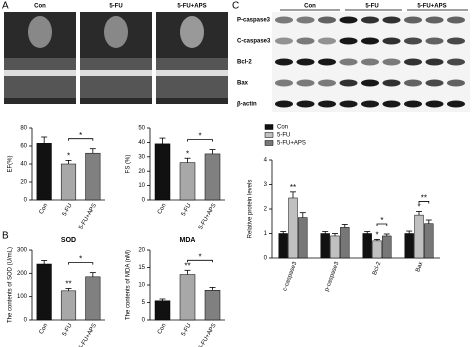  Describe the element at coordinates (254, 21) in the screenshot. I see `blot-row-label: P-caspase3` at that location.